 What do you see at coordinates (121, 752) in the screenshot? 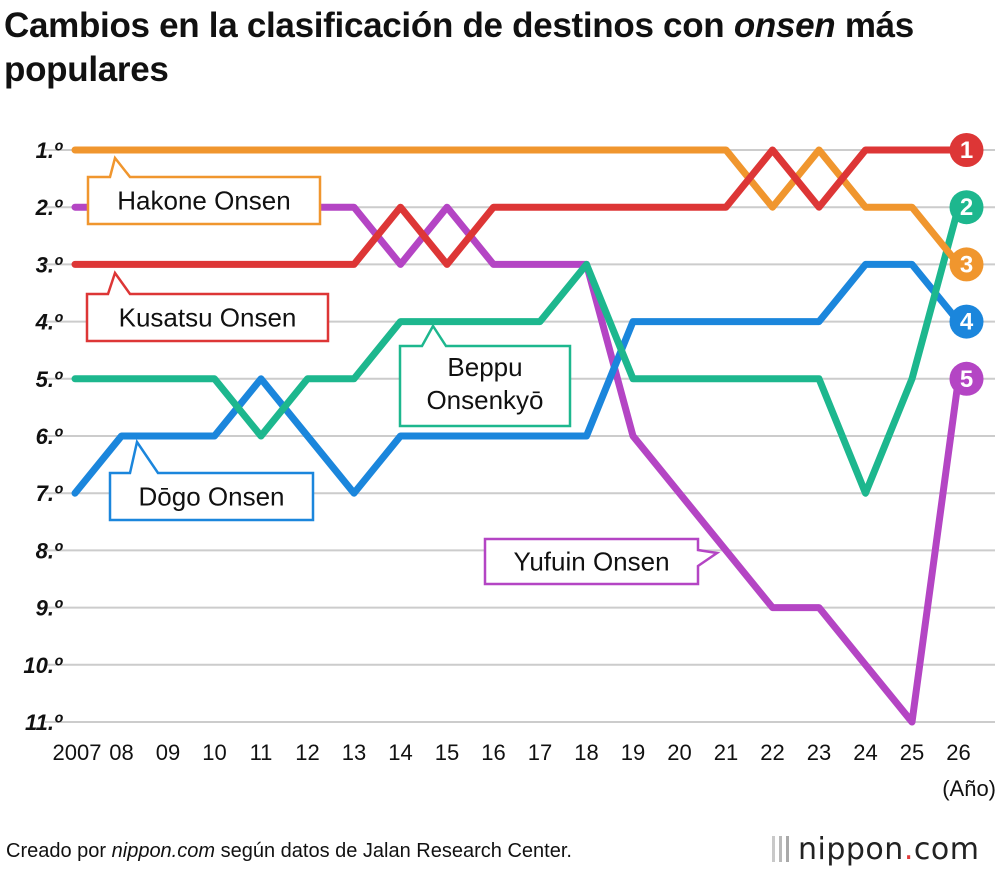
I see `x-tick-label: 08` at bounding box center [121, 752].